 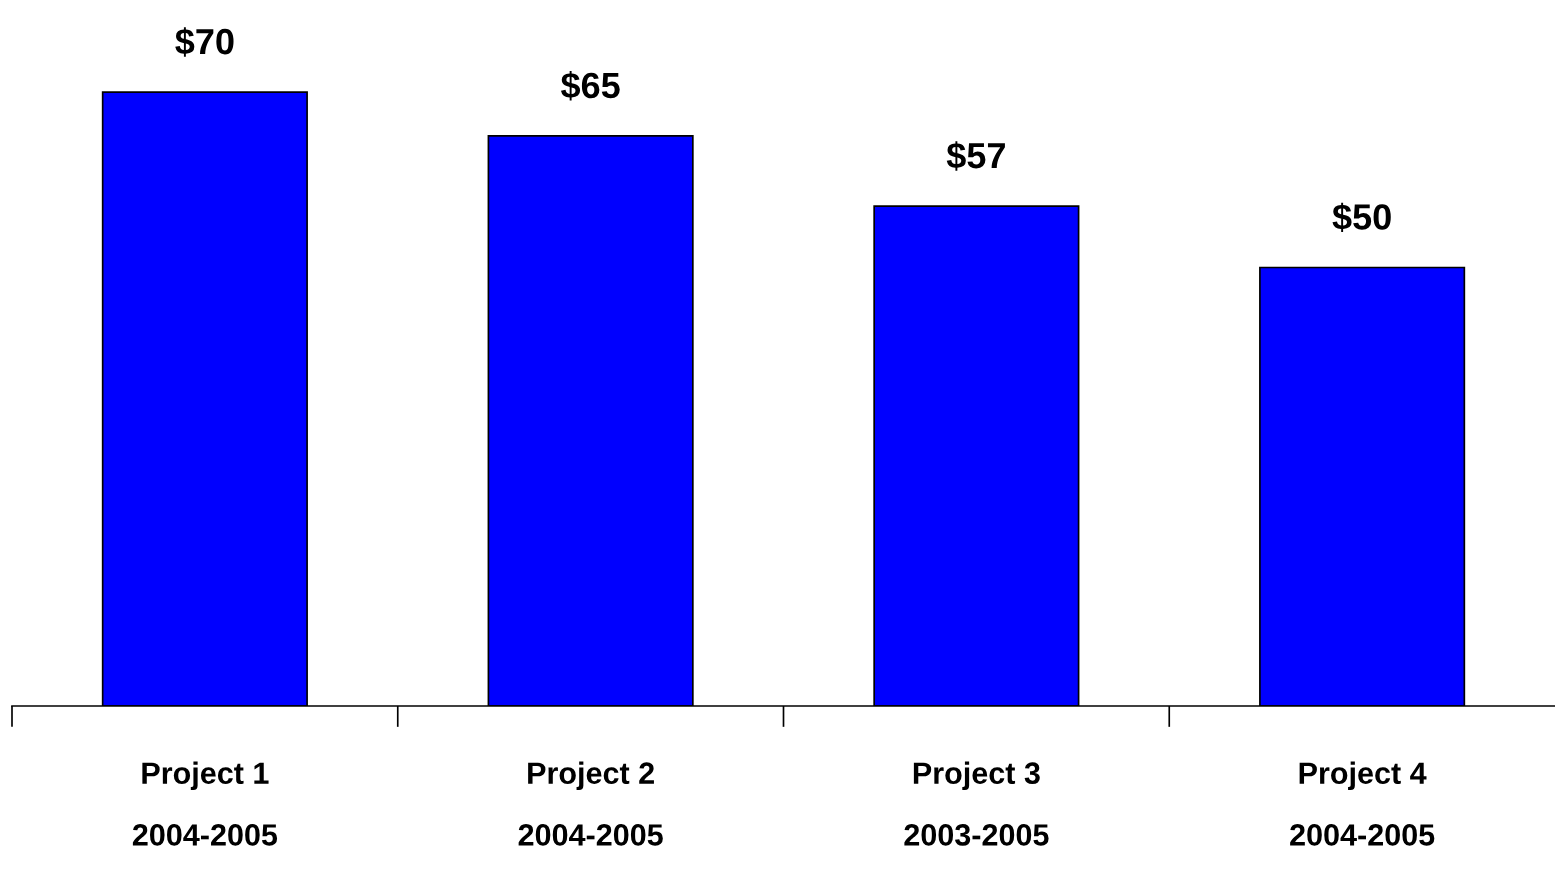 What do you see at coordinates (1362, 803) in the screenshot?
I see `x-tick-label: Project 4 2004-2005` at bounding box center [1362, 803].